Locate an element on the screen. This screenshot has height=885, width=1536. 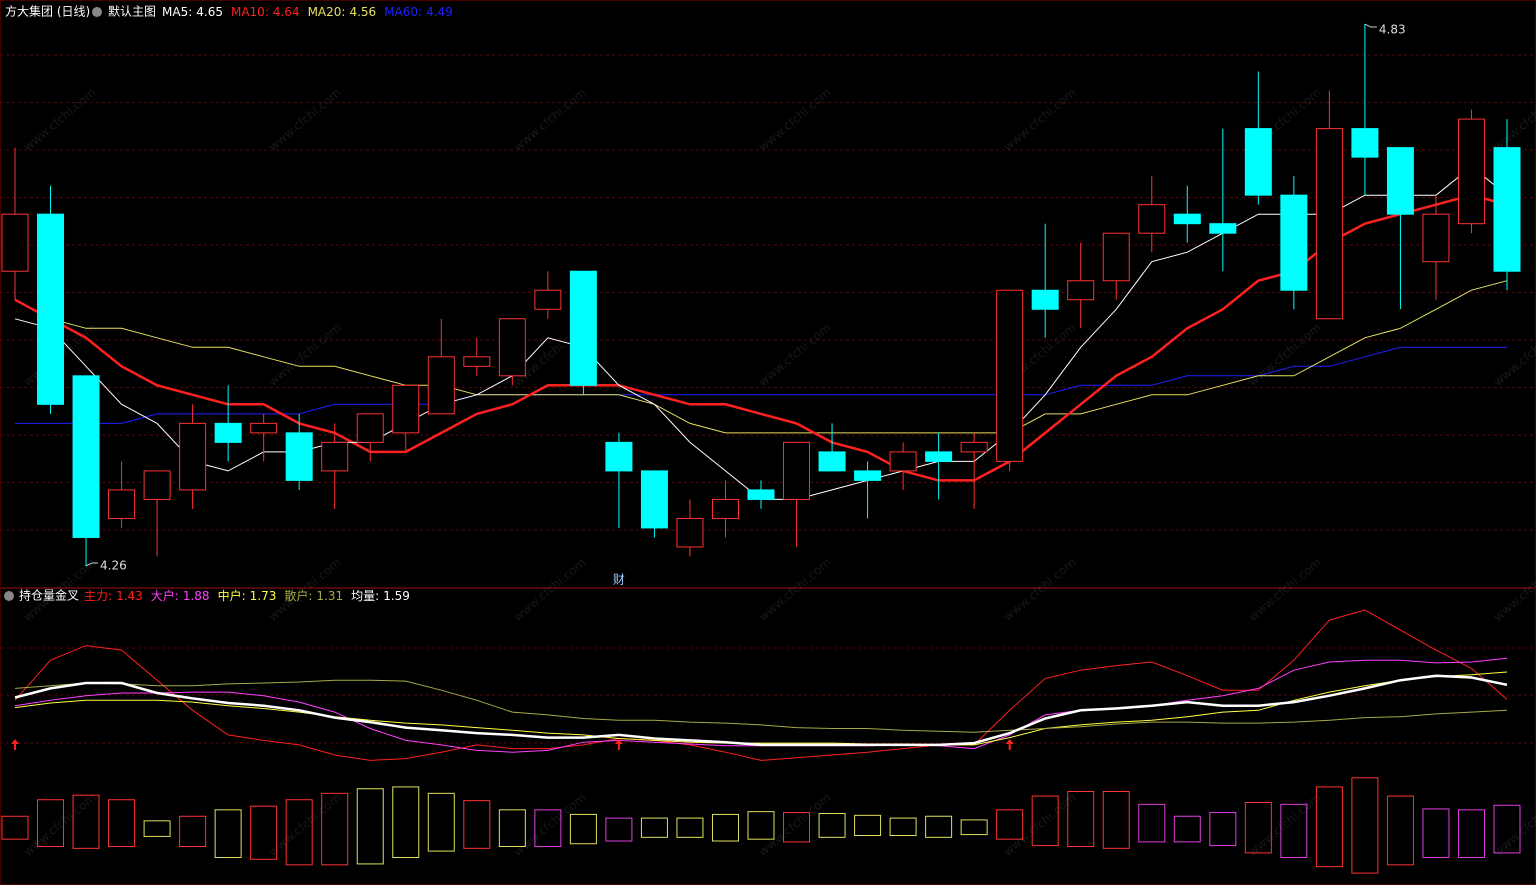
chart-title: 方大集团 (日线) is located at coordinates (47, 11).